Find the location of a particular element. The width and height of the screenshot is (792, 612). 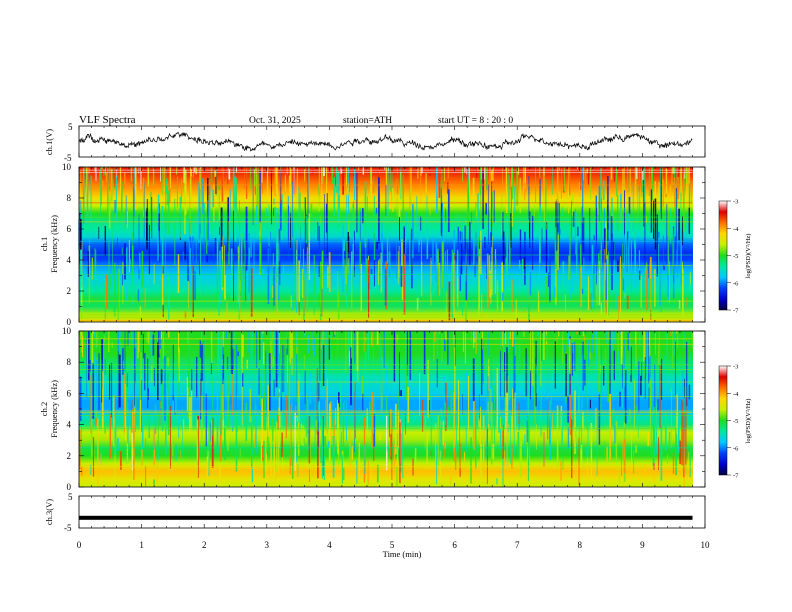

time-axis-tick-1: 1 is located at coordinates (141, 545).